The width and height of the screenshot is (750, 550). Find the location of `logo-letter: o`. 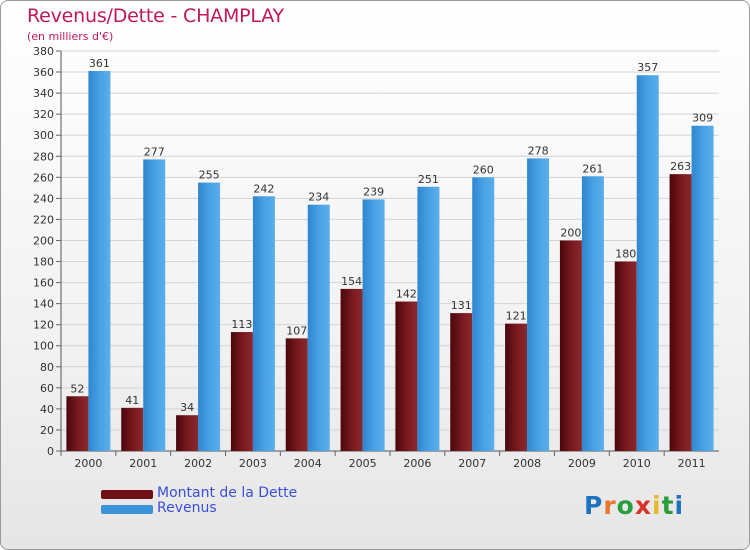

logo-letter: o is located at coordinates (625, 505).